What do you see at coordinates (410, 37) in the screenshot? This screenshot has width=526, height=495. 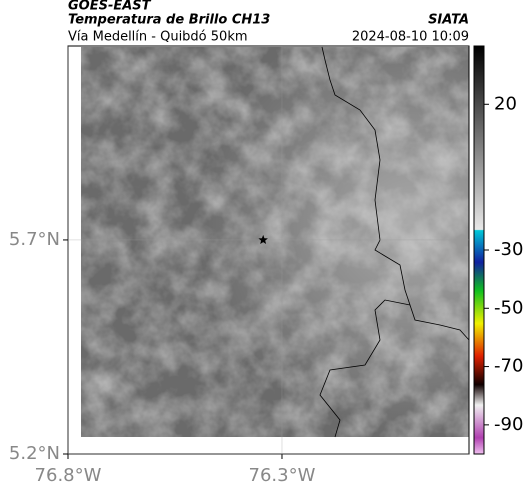 I see `datetime: 2024-08-10 10:09` at bounding box center [410, 37].